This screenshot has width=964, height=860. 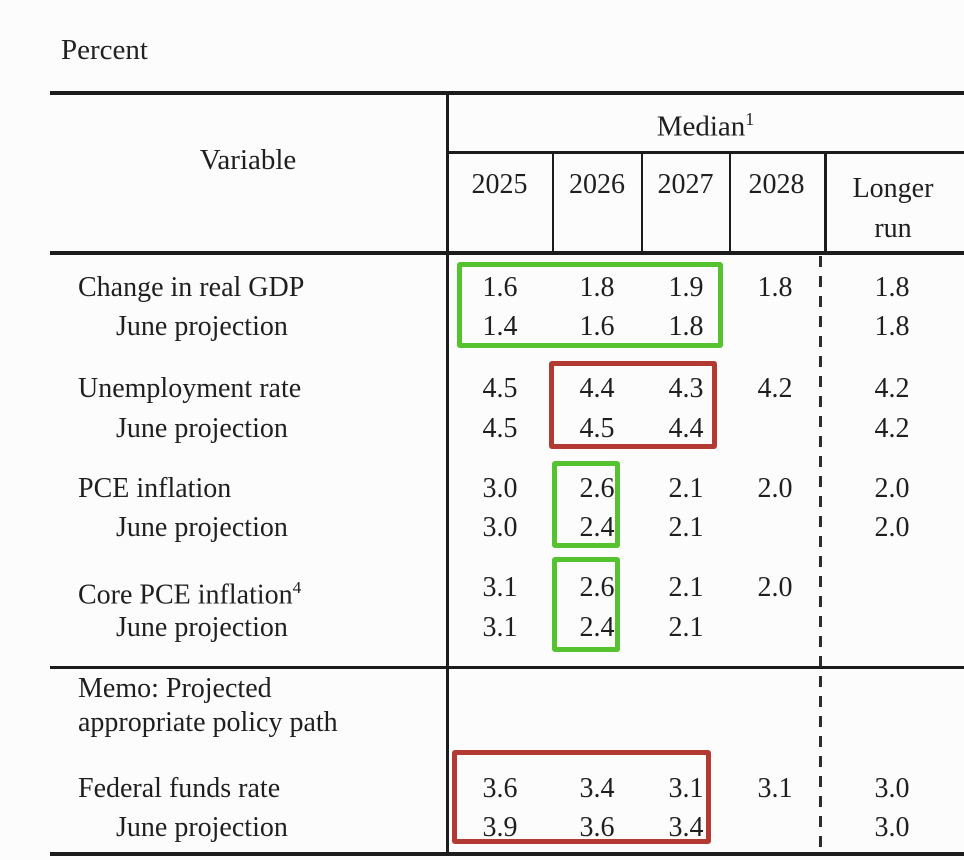 What do you see at coordinates (820, 554) in the screenshot?
I see `longer-run-dashed-divider` at bounding box center [820, 554].